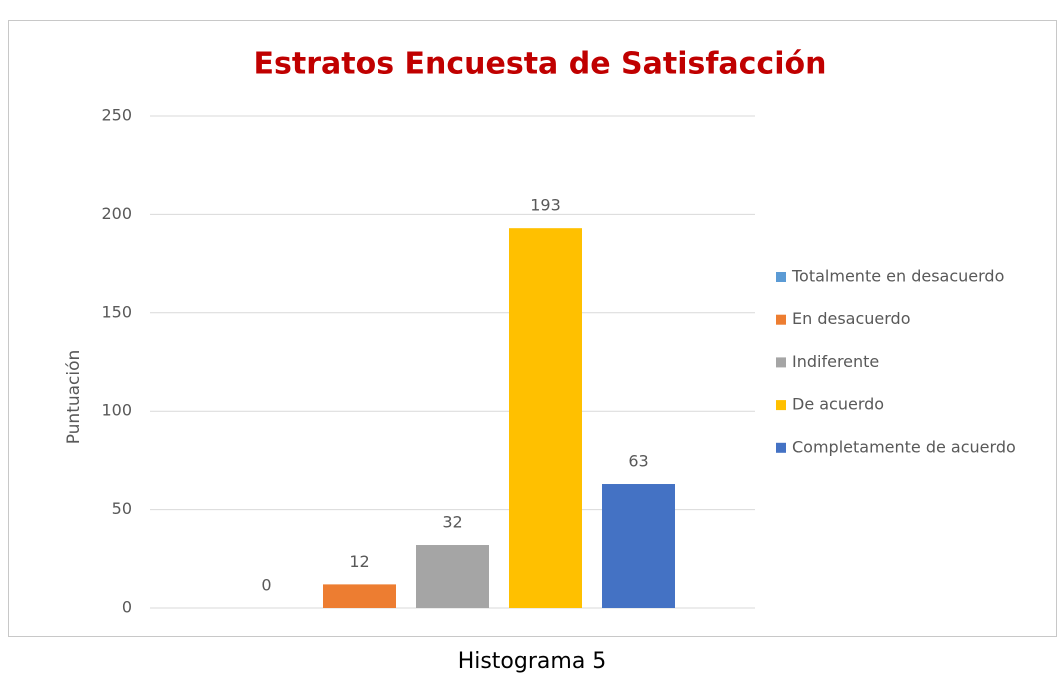 The width and height of the screenshot is (1064, 673). Describe the element at coordinates (116, 311) in the screenshot. I see `y-tick-label: 150` at that location.